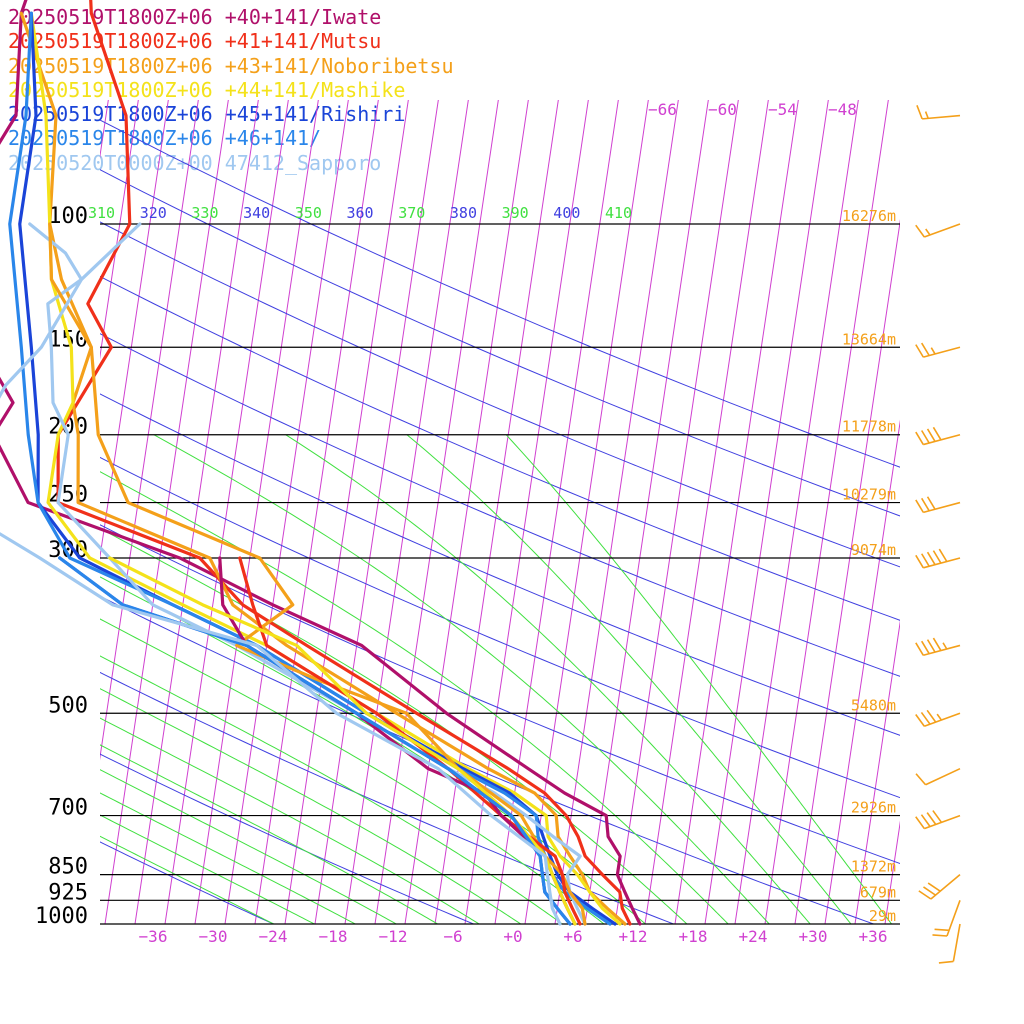  What do you see at coordinates (566, 213) in the screenshot?
I see `theta-label: 400` at bounding box center [566, 213].